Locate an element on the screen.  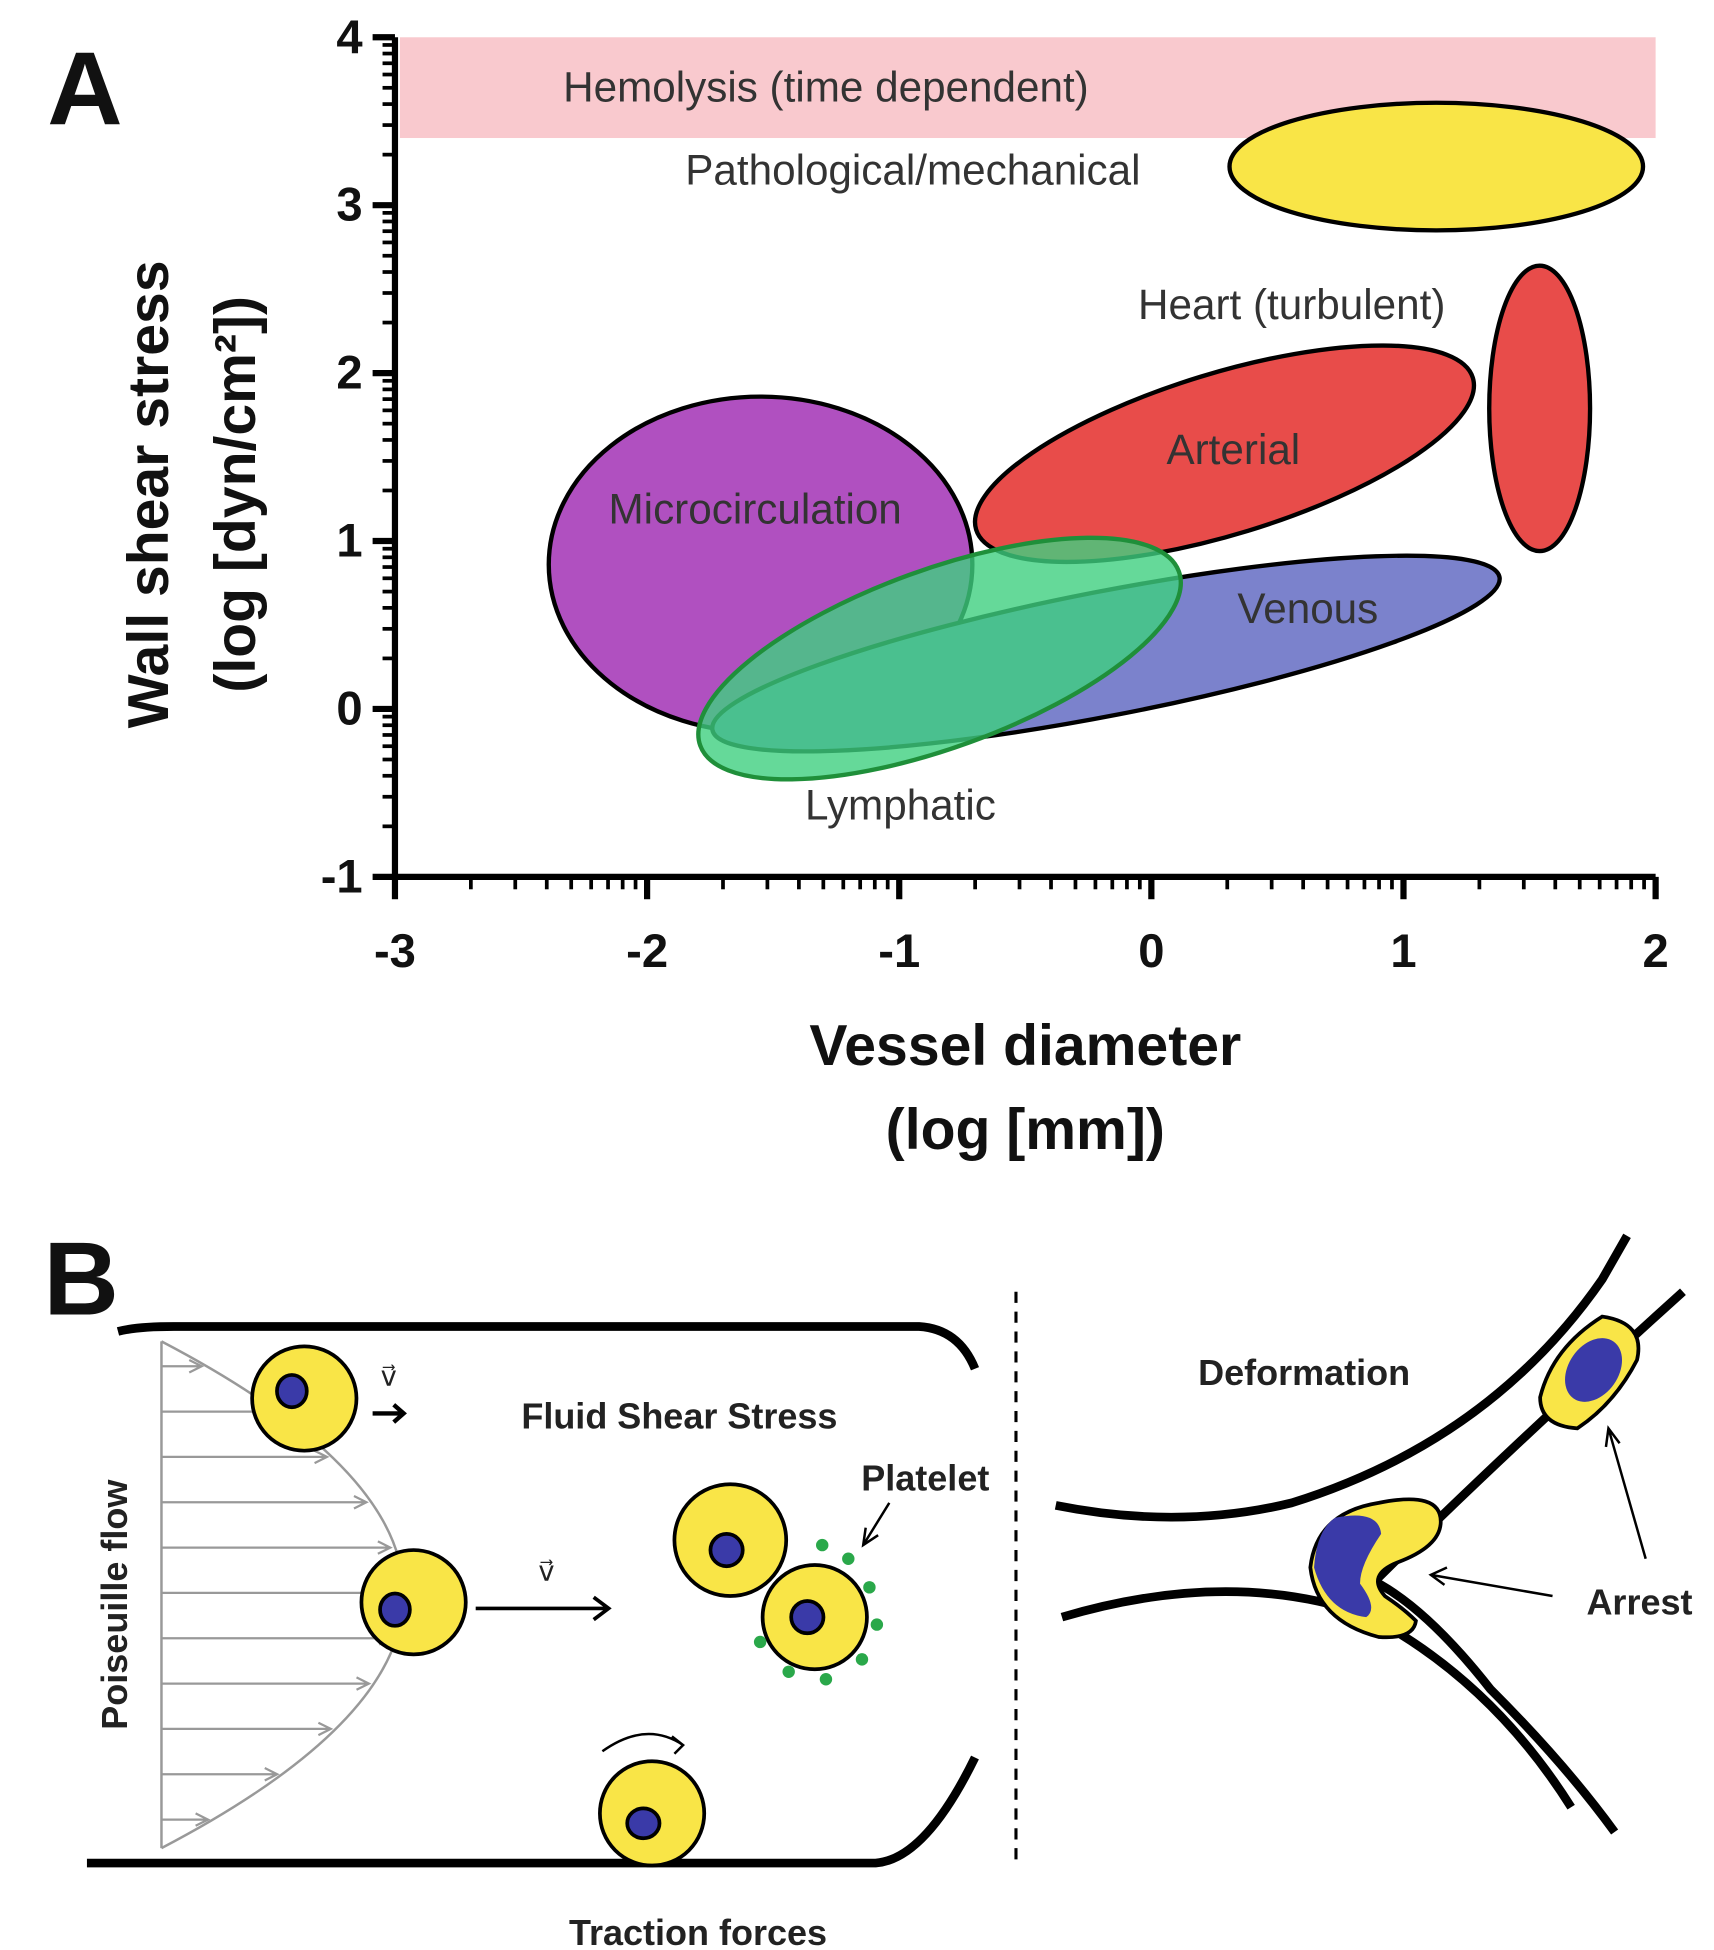
traction-label: Traction forces is located at coordinates (698, 1931).